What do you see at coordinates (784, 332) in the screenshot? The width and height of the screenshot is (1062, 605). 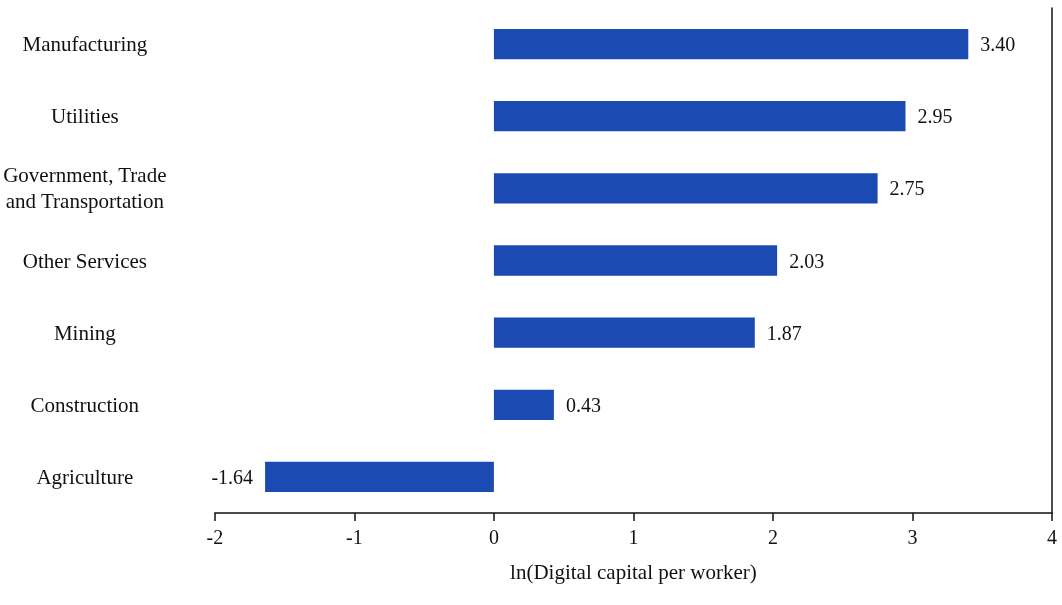 I see `data-label: 1.87` at bounding box center [784, 332].